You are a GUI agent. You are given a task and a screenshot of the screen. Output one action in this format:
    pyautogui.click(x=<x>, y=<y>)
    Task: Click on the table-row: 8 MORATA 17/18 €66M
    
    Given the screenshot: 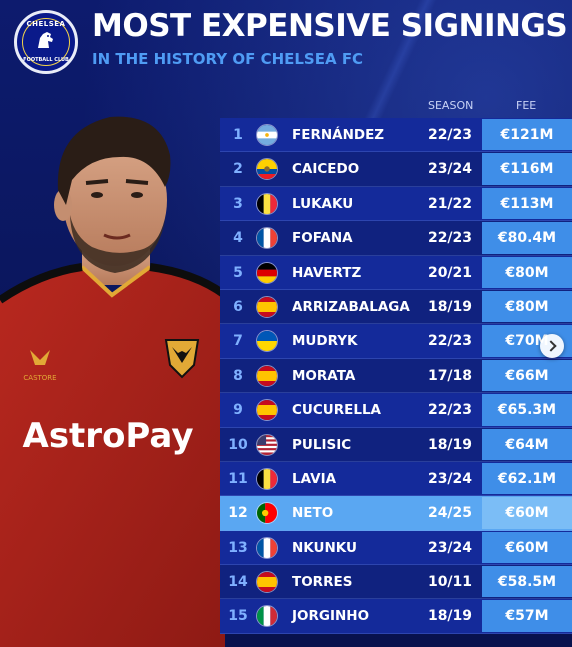 What is the action you would take?
    pyautogui.click(x=396, y=376)
    